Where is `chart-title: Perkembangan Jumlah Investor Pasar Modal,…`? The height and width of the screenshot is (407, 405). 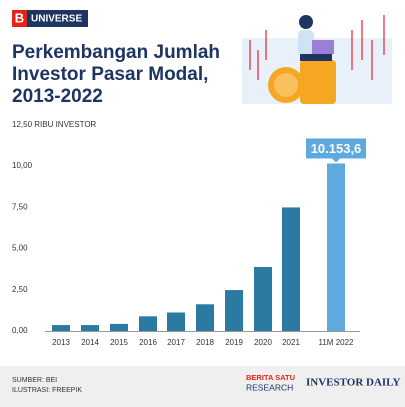 chart-title: Perkembangan Jumlah Investor Pasar Modal,… is located at coordinates (116, 74).